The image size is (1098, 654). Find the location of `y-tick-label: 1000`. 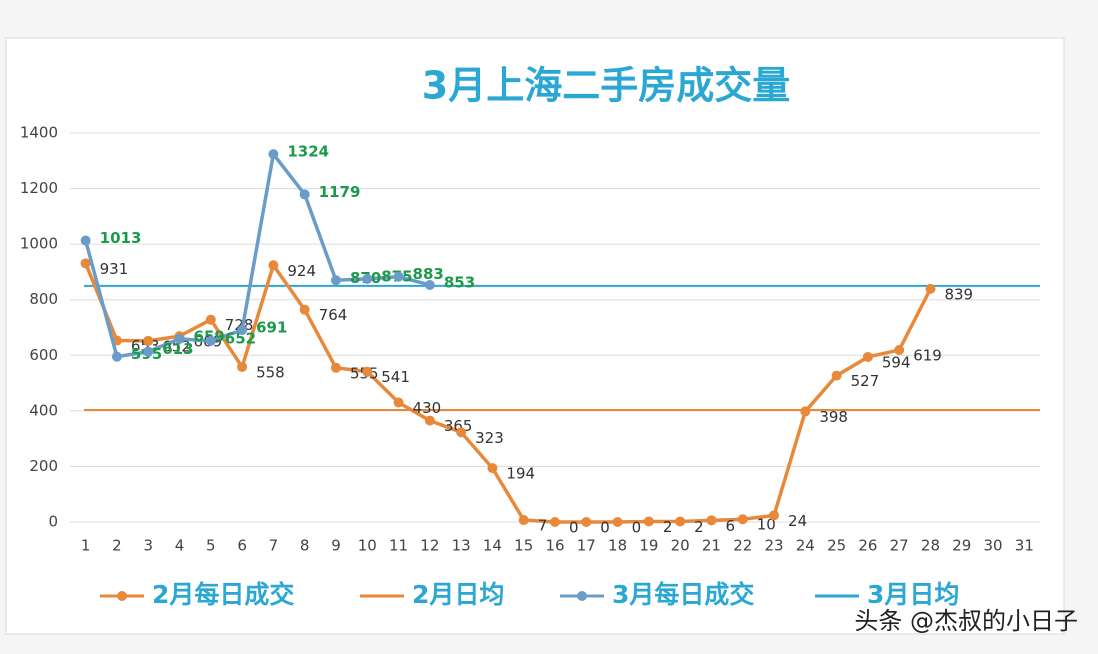

y-tick-label: 1000 is located at coordinates (39, 244).